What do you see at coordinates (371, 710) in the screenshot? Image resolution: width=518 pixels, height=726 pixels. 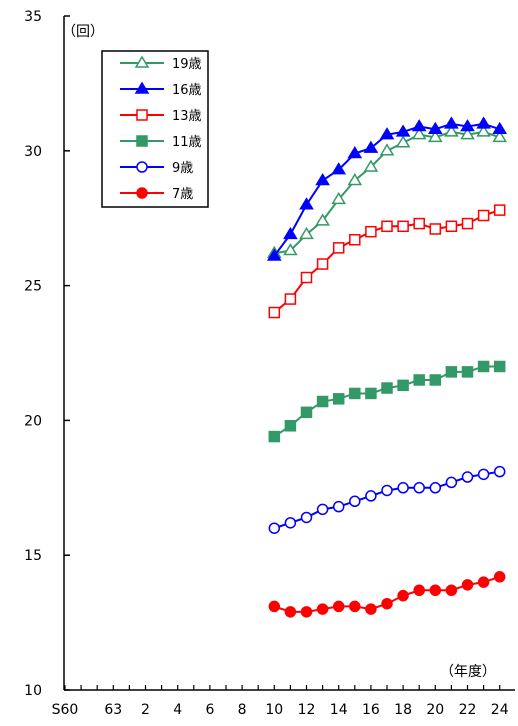 I see `x-tick-label: 16` at bounding box center [371, 710].